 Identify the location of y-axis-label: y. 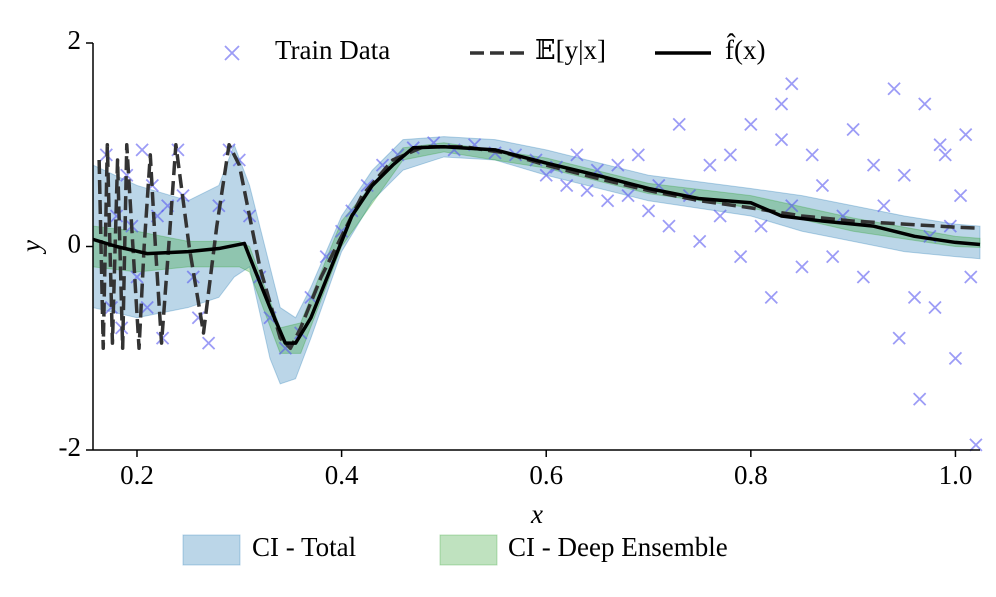
(31, 247).